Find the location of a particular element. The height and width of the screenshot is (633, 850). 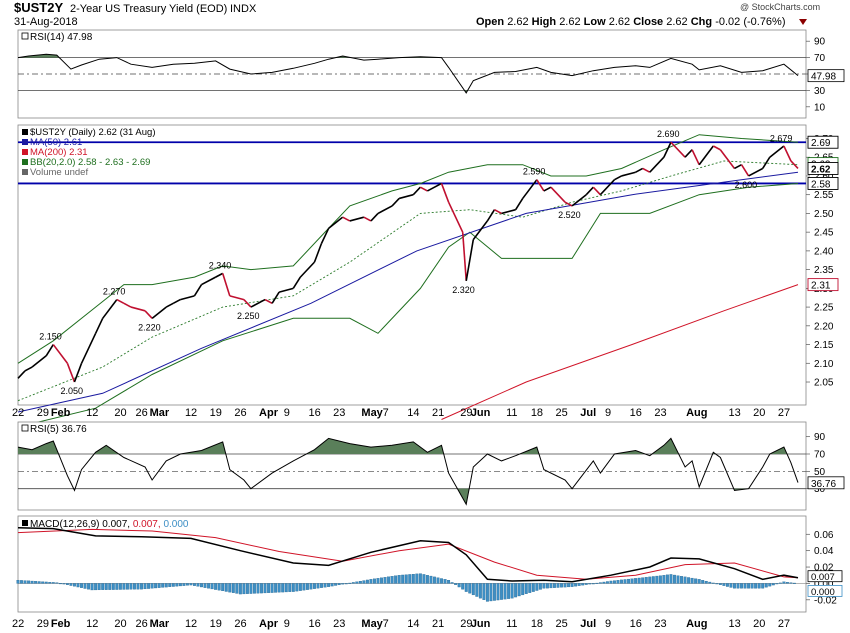

x-axis-label: 22 is located at coordinates (18, 413).